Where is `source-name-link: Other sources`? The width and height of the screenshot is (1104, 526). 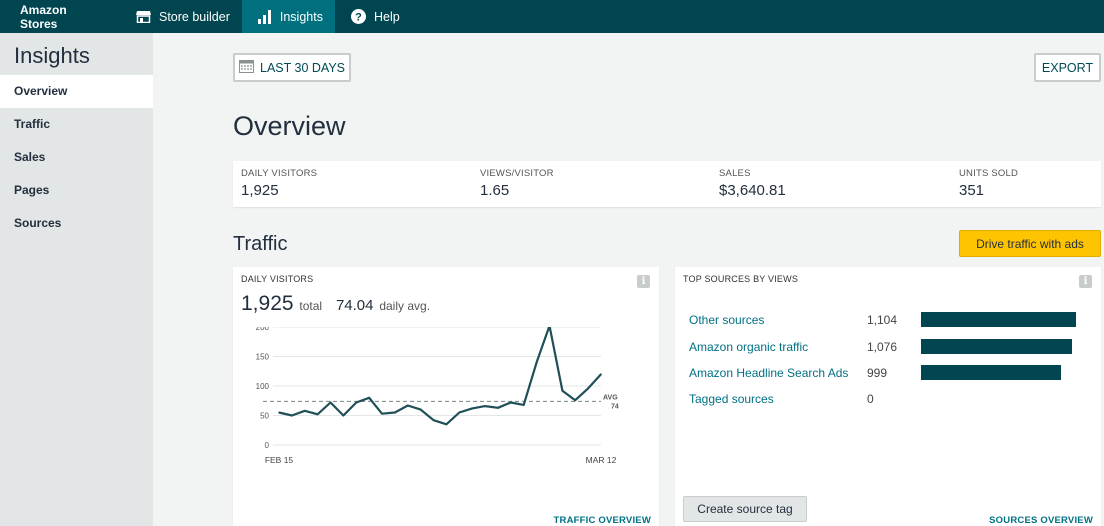
source-name-link: Other sources is located at coordinates (727, 319).